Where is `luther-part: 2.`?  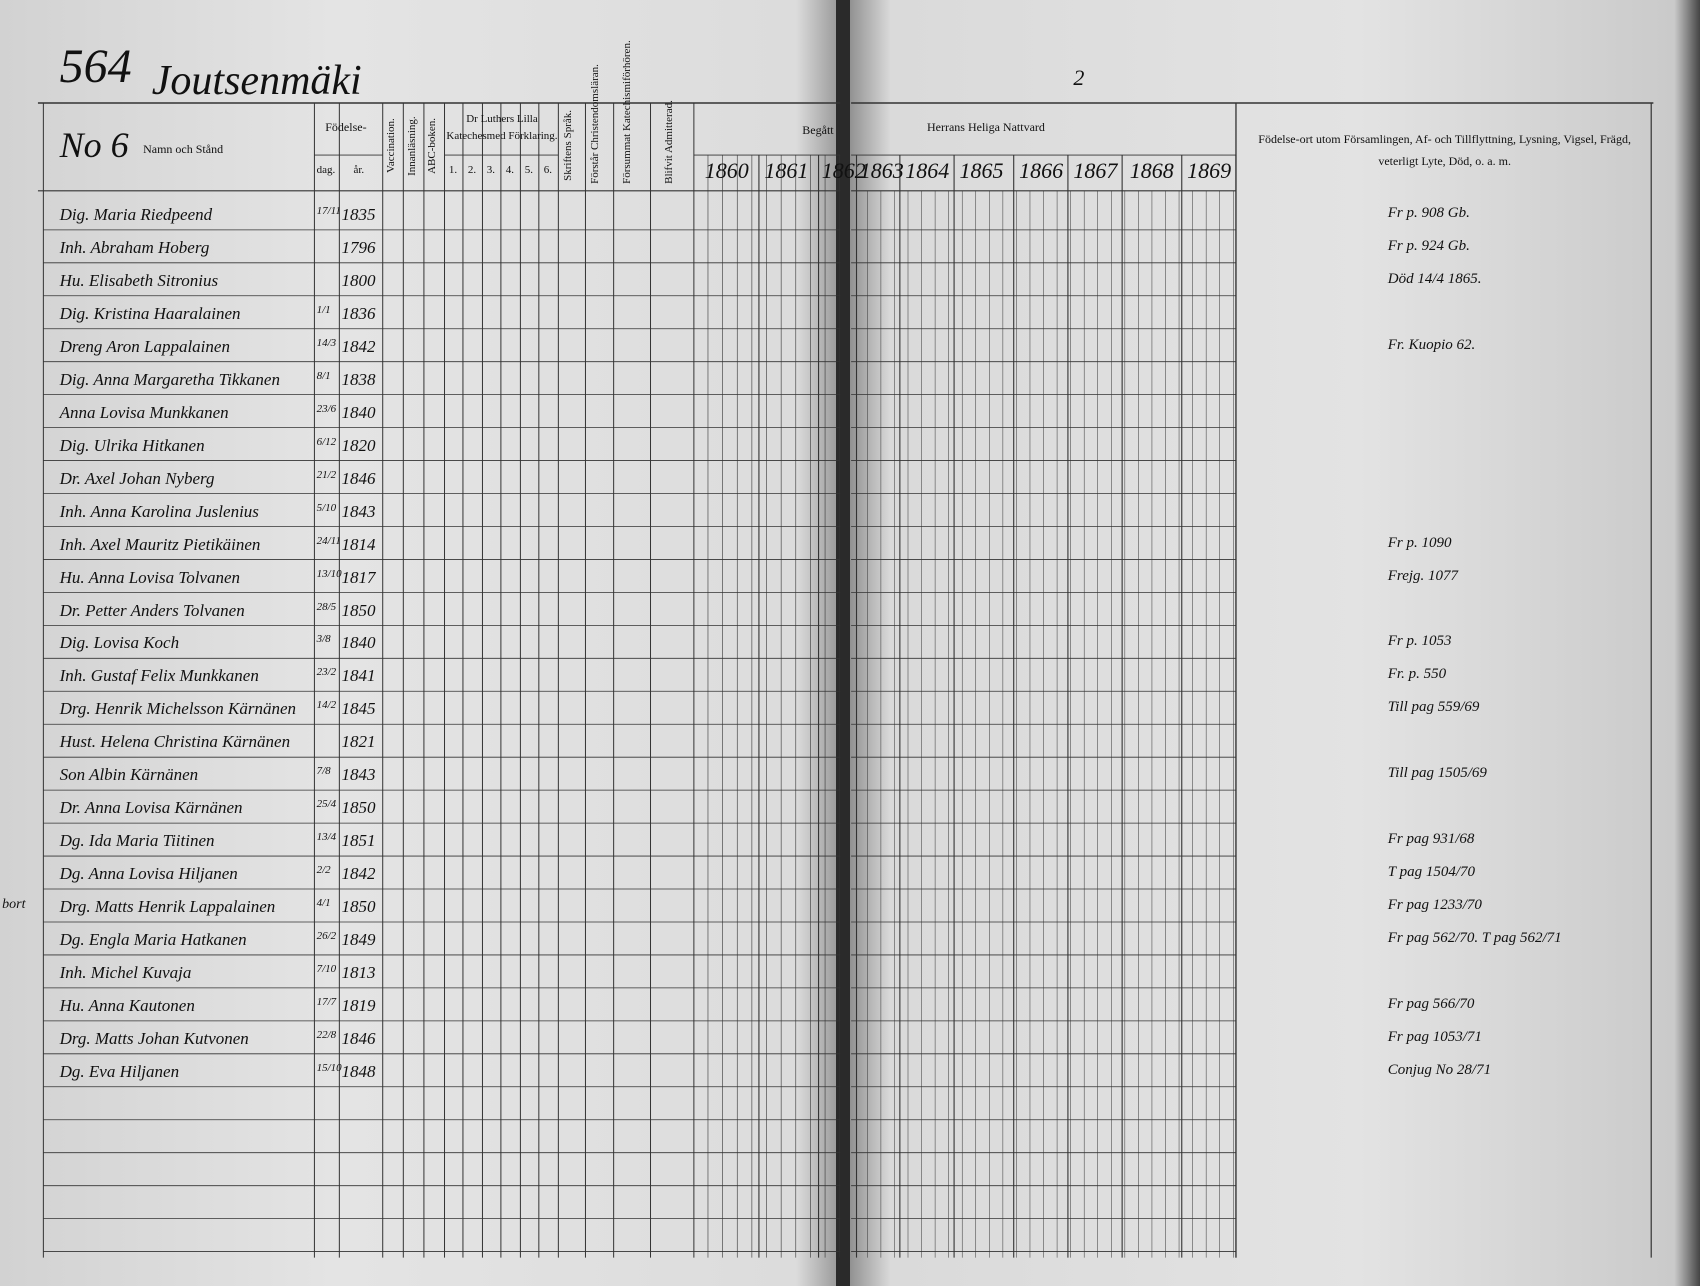
luther-part: 2. is located at coordinates (472, 169).